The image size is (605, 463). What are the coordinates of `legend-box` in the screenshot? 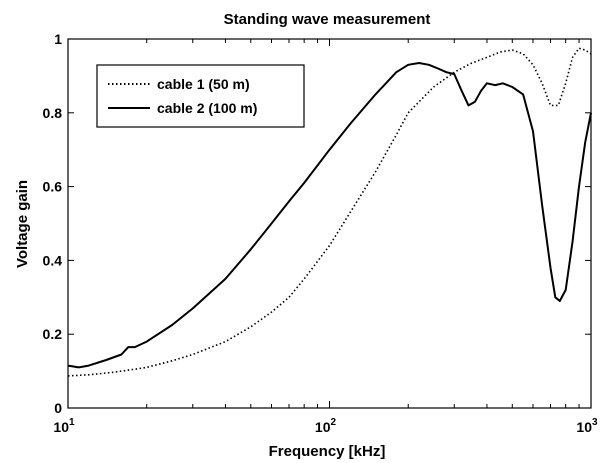 It's located at (200, 96).